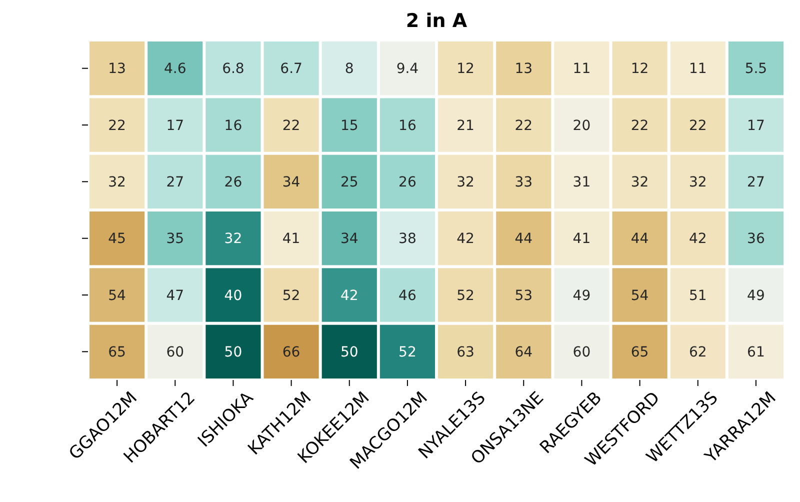 The image size is (800, 502). Describe the element at coordinates (291, 352) in the screenshot. I see `data-label: 66` at that location.